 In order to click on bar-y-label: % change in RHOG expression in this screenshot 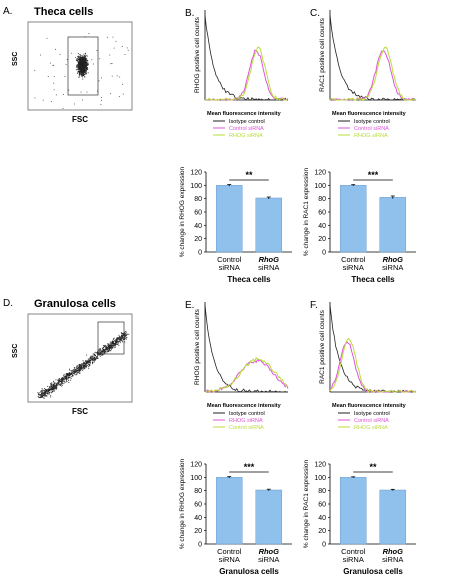, I will do `click(182, 503)`.